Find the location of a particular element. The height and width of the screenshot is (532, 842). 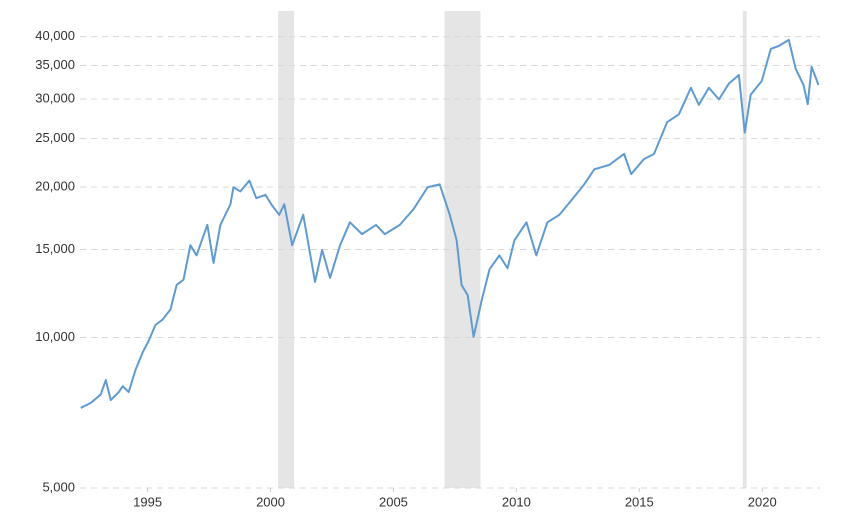

x-tick-label: 2010 is located at coordinates (516, 501).